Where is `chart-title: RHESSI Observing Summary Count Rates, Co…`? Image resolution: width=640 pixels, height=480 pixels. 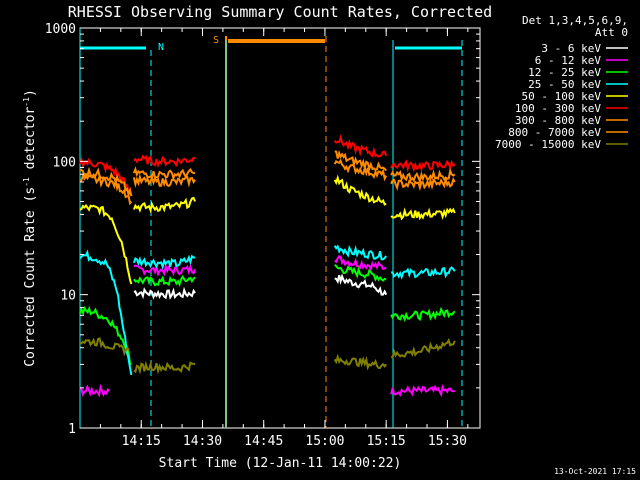 chart-title: RHESSI Observing Summary Count Rates, Co… is located at coordinates (280, 12).